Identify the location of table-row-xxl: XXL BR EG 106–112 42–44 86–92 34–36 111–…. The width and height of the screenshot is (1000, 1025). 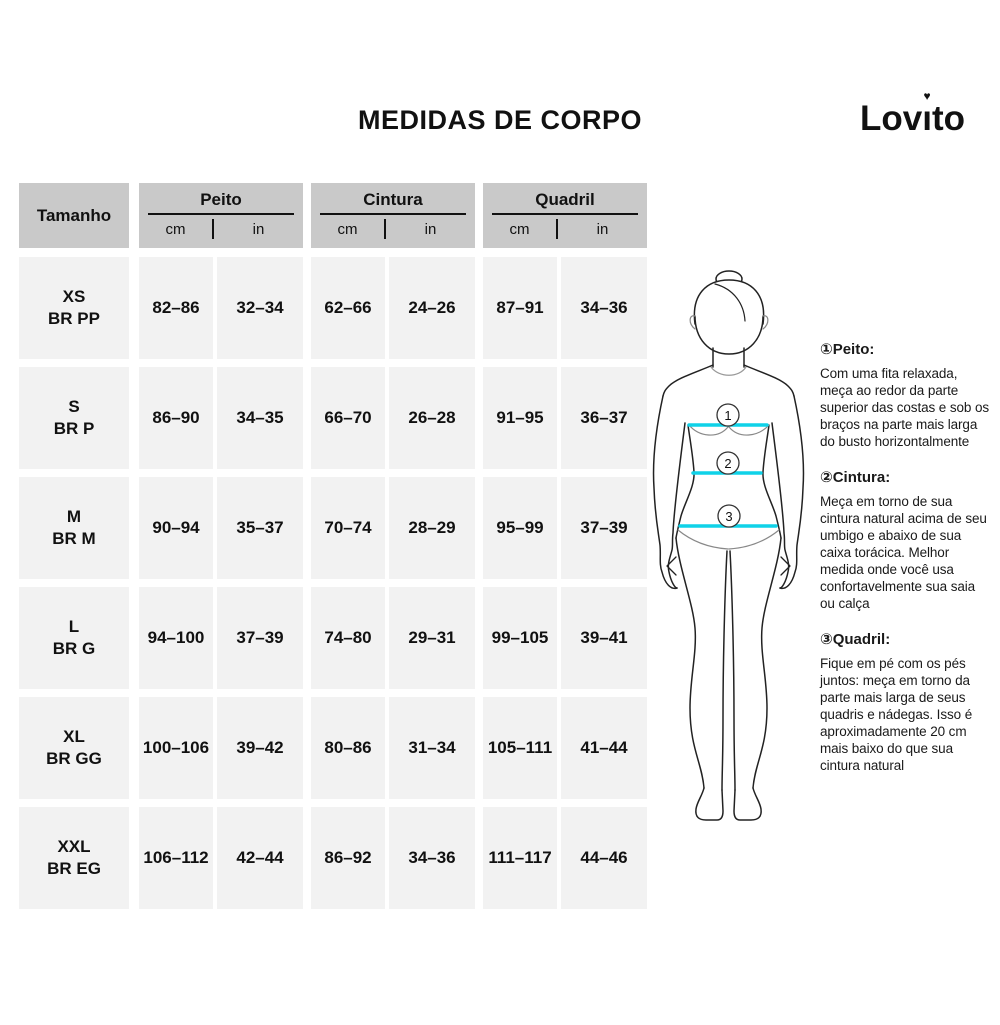
(333, 858).